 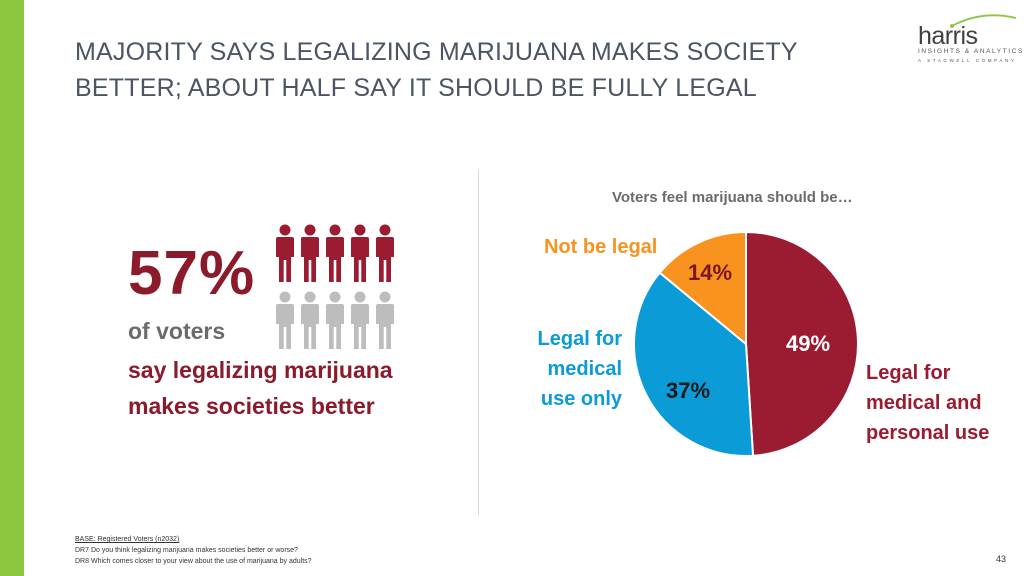 What do you see at coordinates (924, 403) in the screenshot?
I see `pie-label-medical-personal-line-2: medical and` at bounding box center [924, 403].